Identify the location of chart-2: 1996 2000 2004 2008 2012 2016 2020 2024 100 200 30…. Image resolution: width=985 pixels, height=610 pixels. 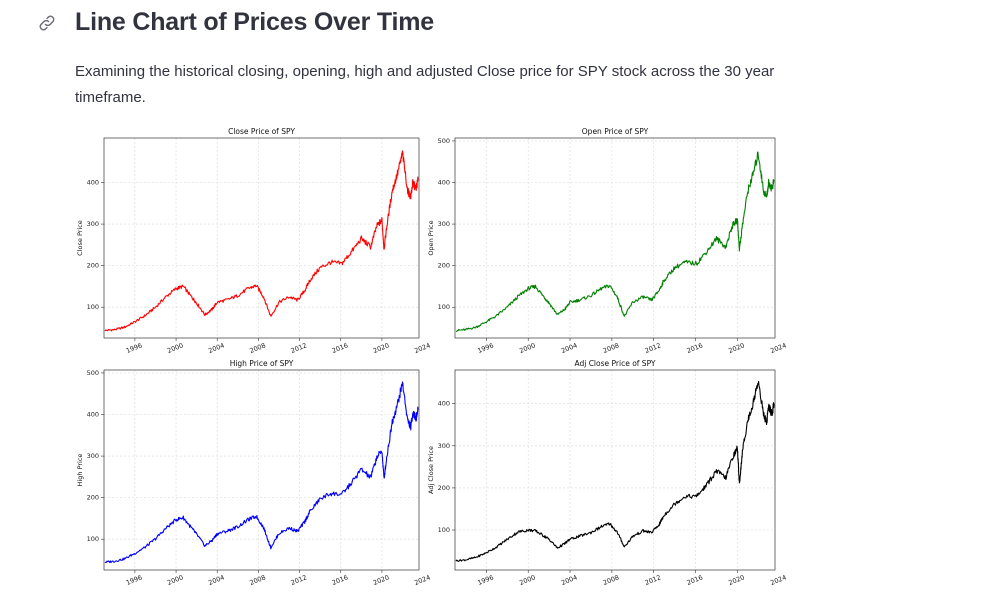
(607, 241).